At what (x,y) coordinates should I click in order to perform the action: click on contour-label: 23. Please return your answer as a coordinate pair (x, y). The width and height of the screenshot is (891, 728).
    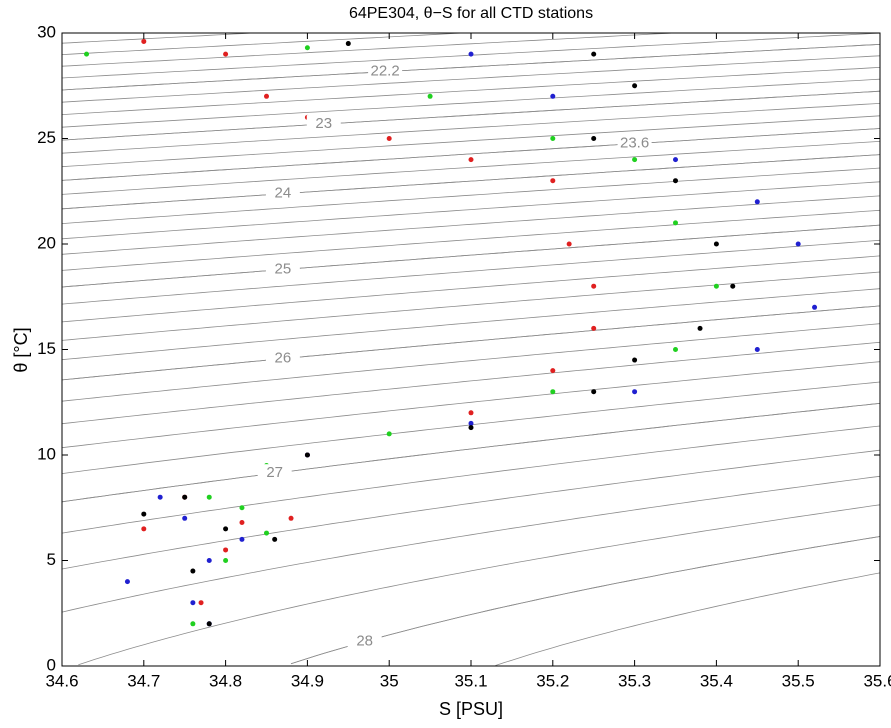
    Looking at the image, I should click on (323, 123).